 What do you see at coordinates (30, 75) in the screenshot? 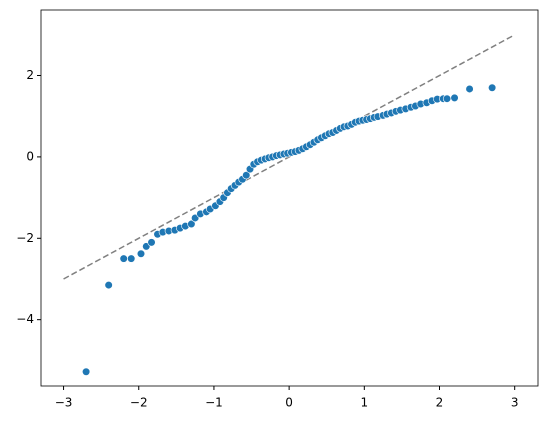
I see `y-tick-label: 2` at bounding box center [30, 75].